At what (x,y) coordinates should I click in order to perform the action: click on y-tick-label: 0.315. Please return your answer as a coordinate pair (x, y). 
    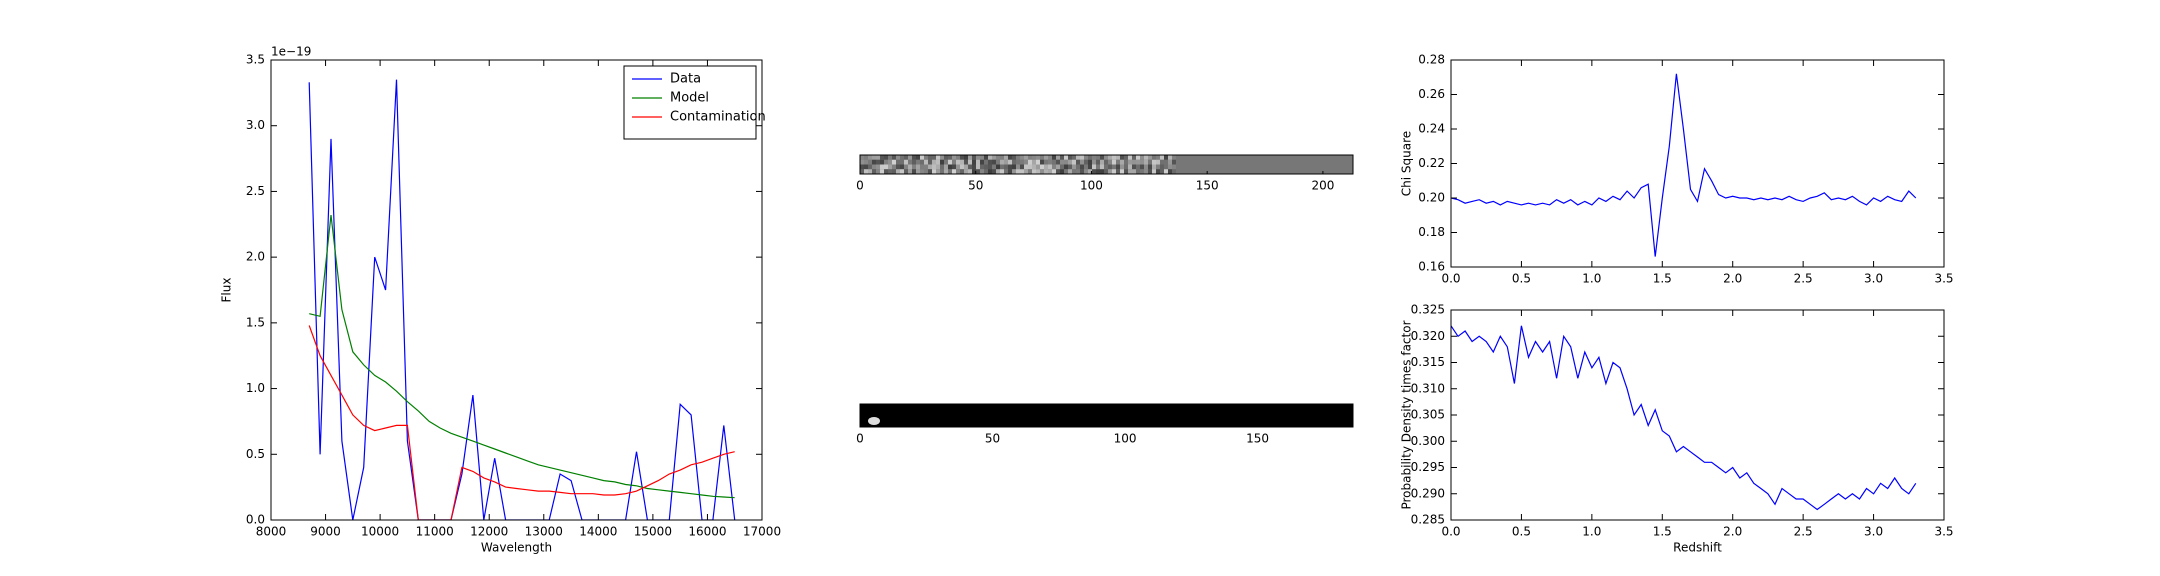
    Looking at the image, I should click on (1428, 362).